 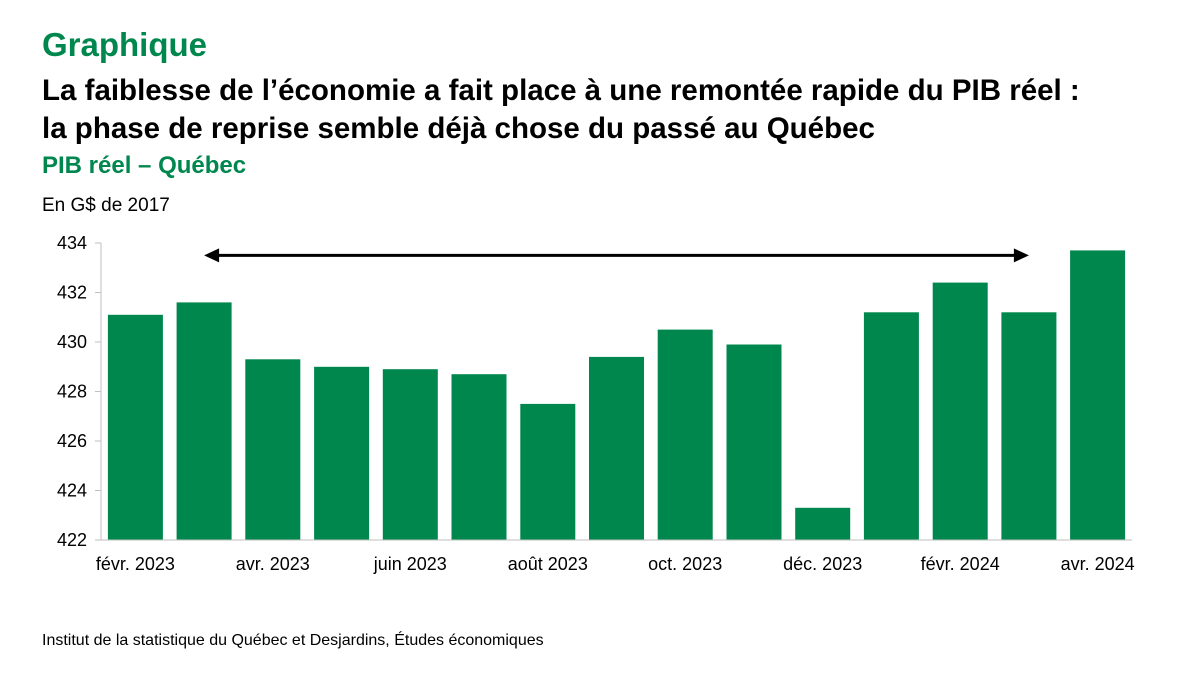 What do you see at coordinates (72, 441) in the screenshot?
I see `y-tick-label: 426` at bounding box center [72, 441].